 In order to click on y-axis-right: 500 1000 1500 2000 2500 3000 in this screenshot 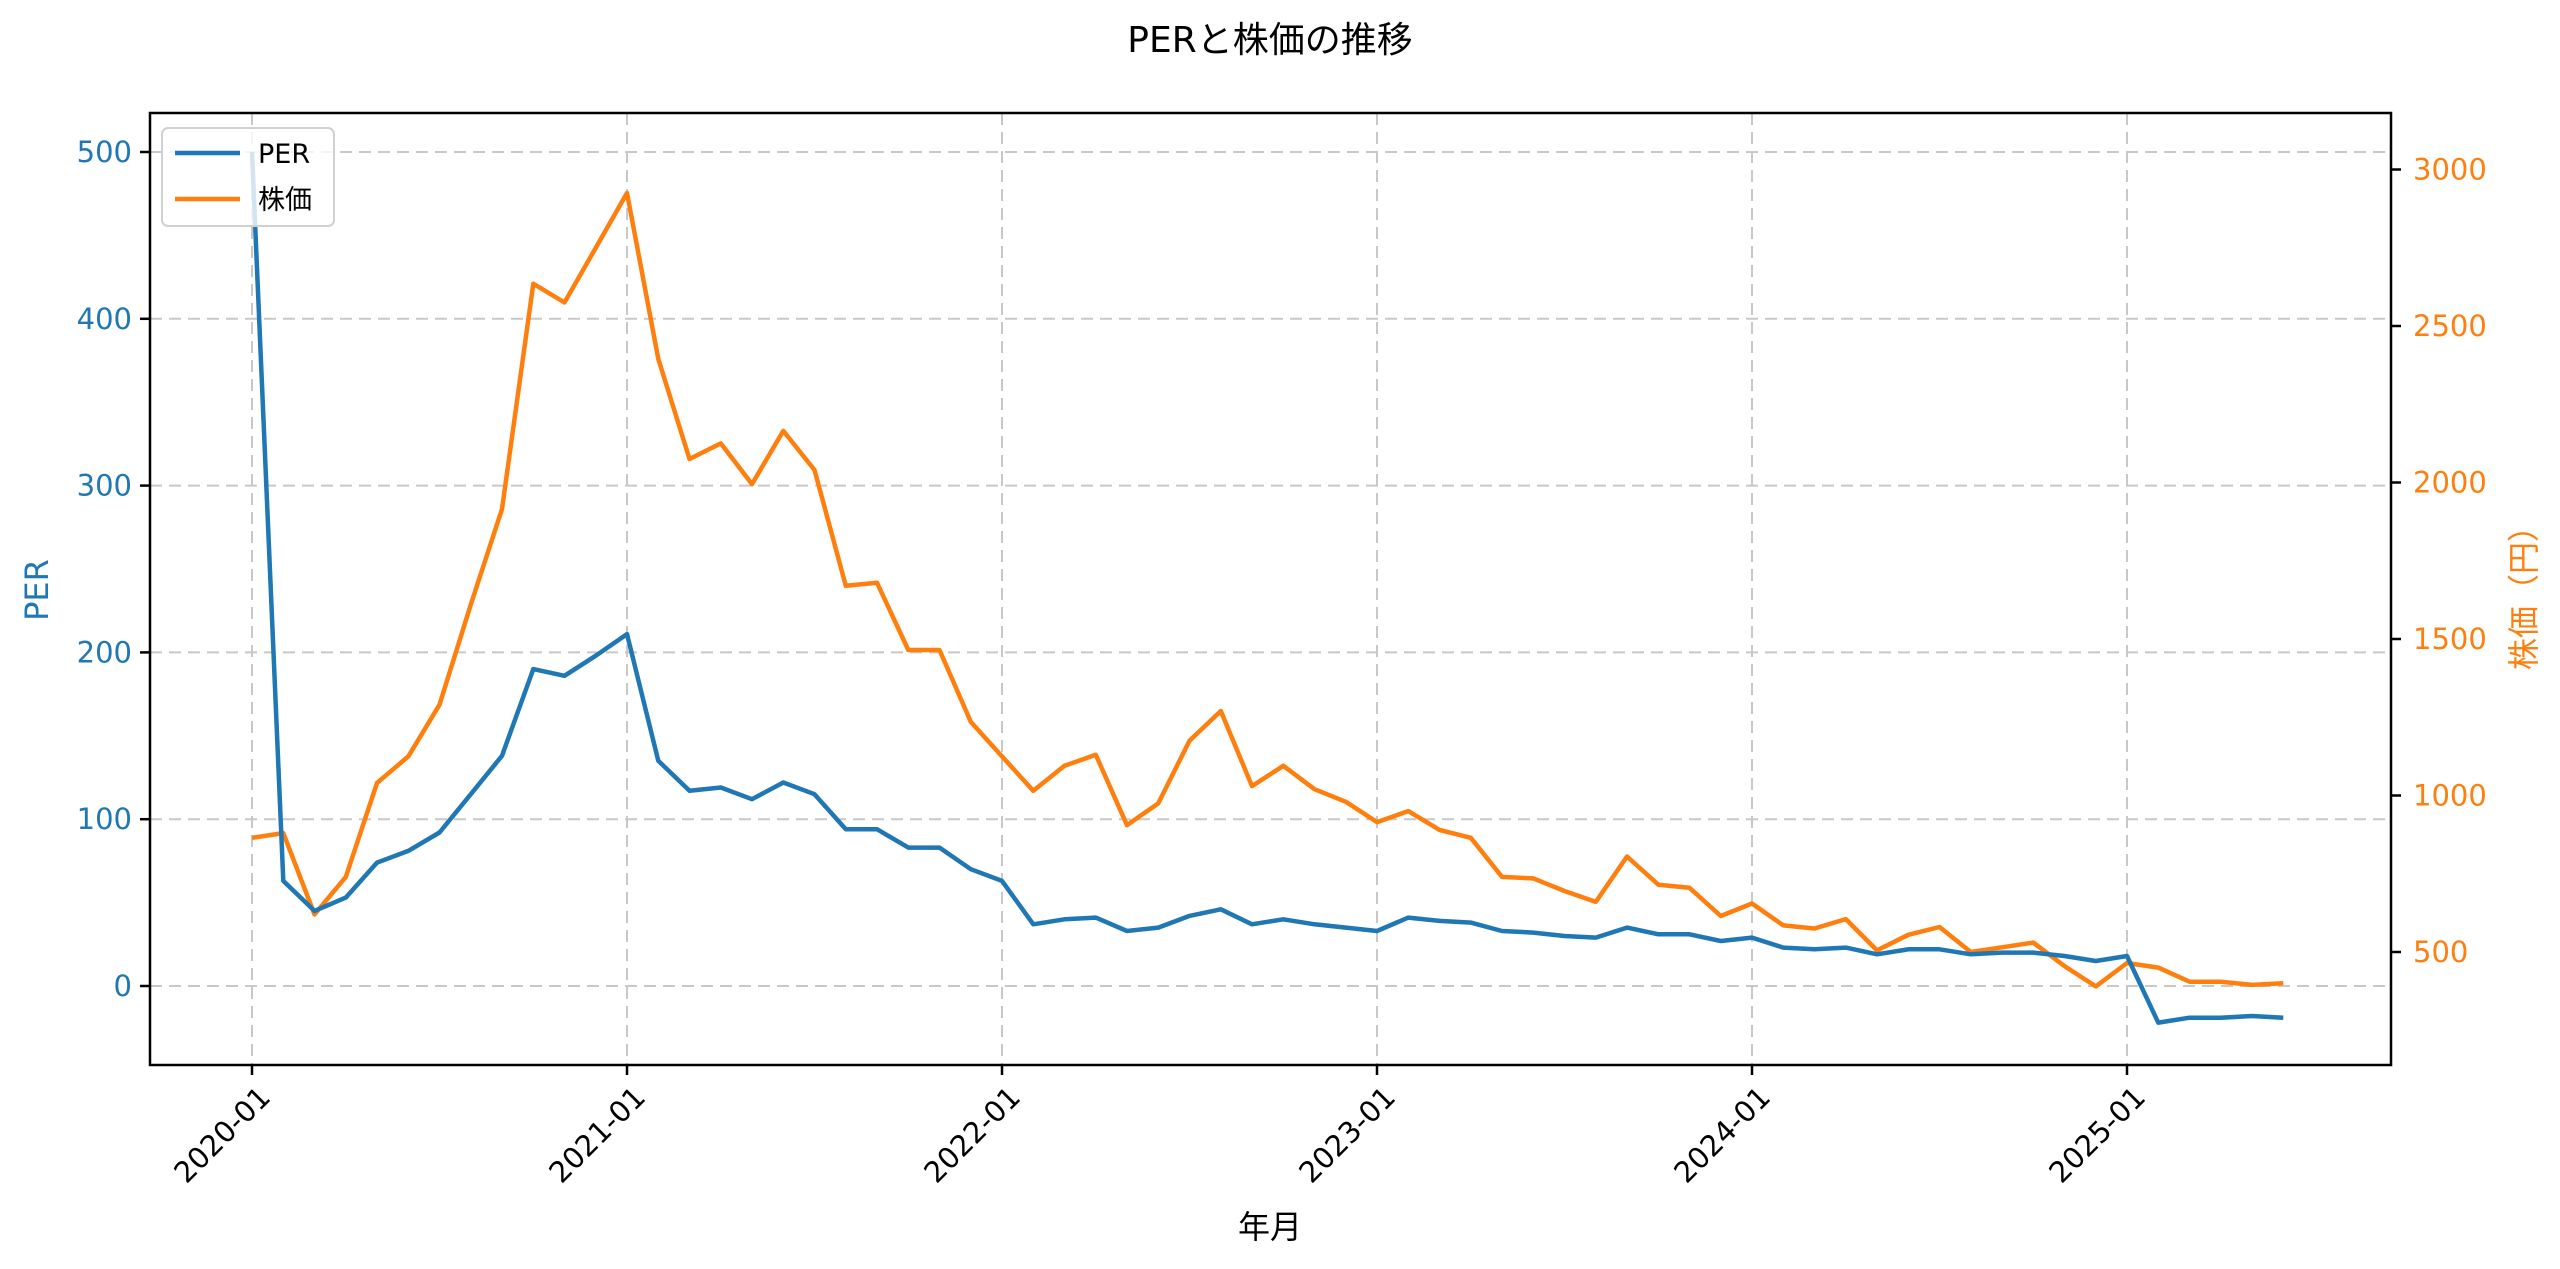, I will do `click(2439, 561)`.